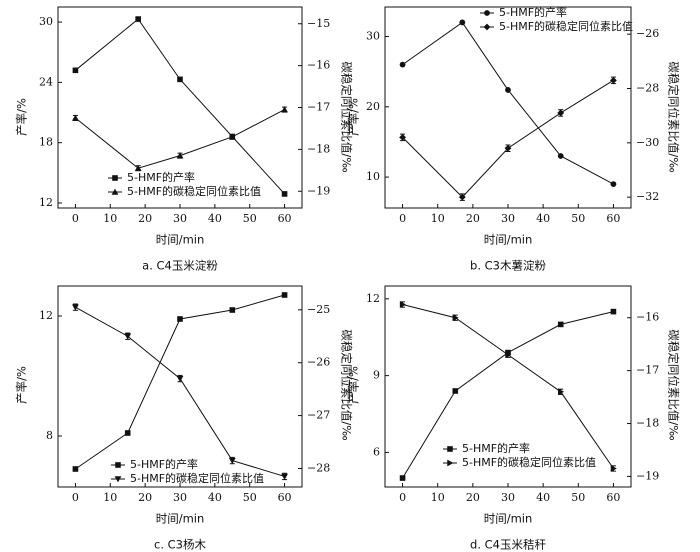 The width and height of the screenshot is (700, 552). What do you see at coordinates (647, 142) in the screenshot?
I see `y2-tick-label: −30` at bounding box center [647, 142].